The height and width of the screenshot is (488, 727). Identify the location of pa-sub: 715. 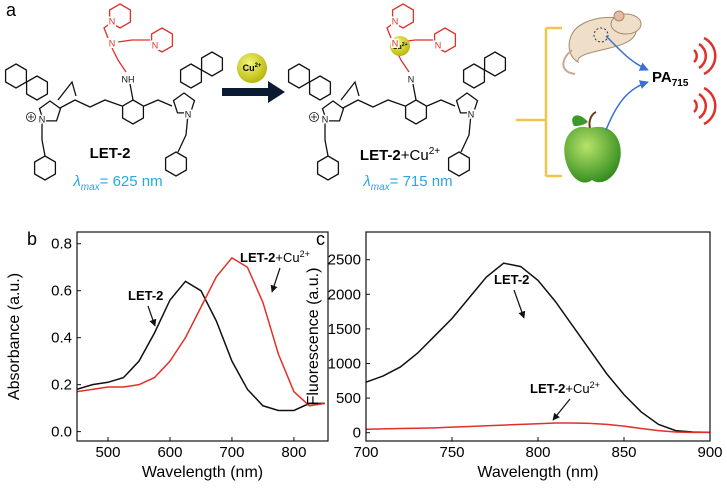
(680, 83).